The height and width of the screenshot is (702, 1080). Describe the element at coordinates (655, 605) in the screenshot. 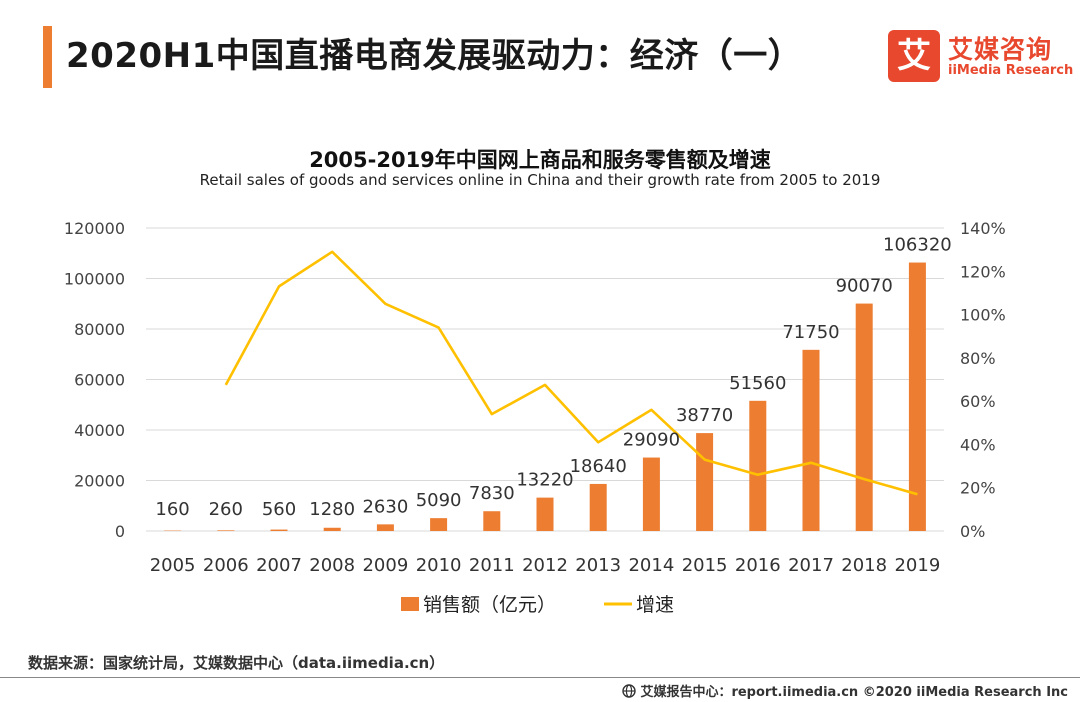

I see `legend-label-line: 增速` at that location.